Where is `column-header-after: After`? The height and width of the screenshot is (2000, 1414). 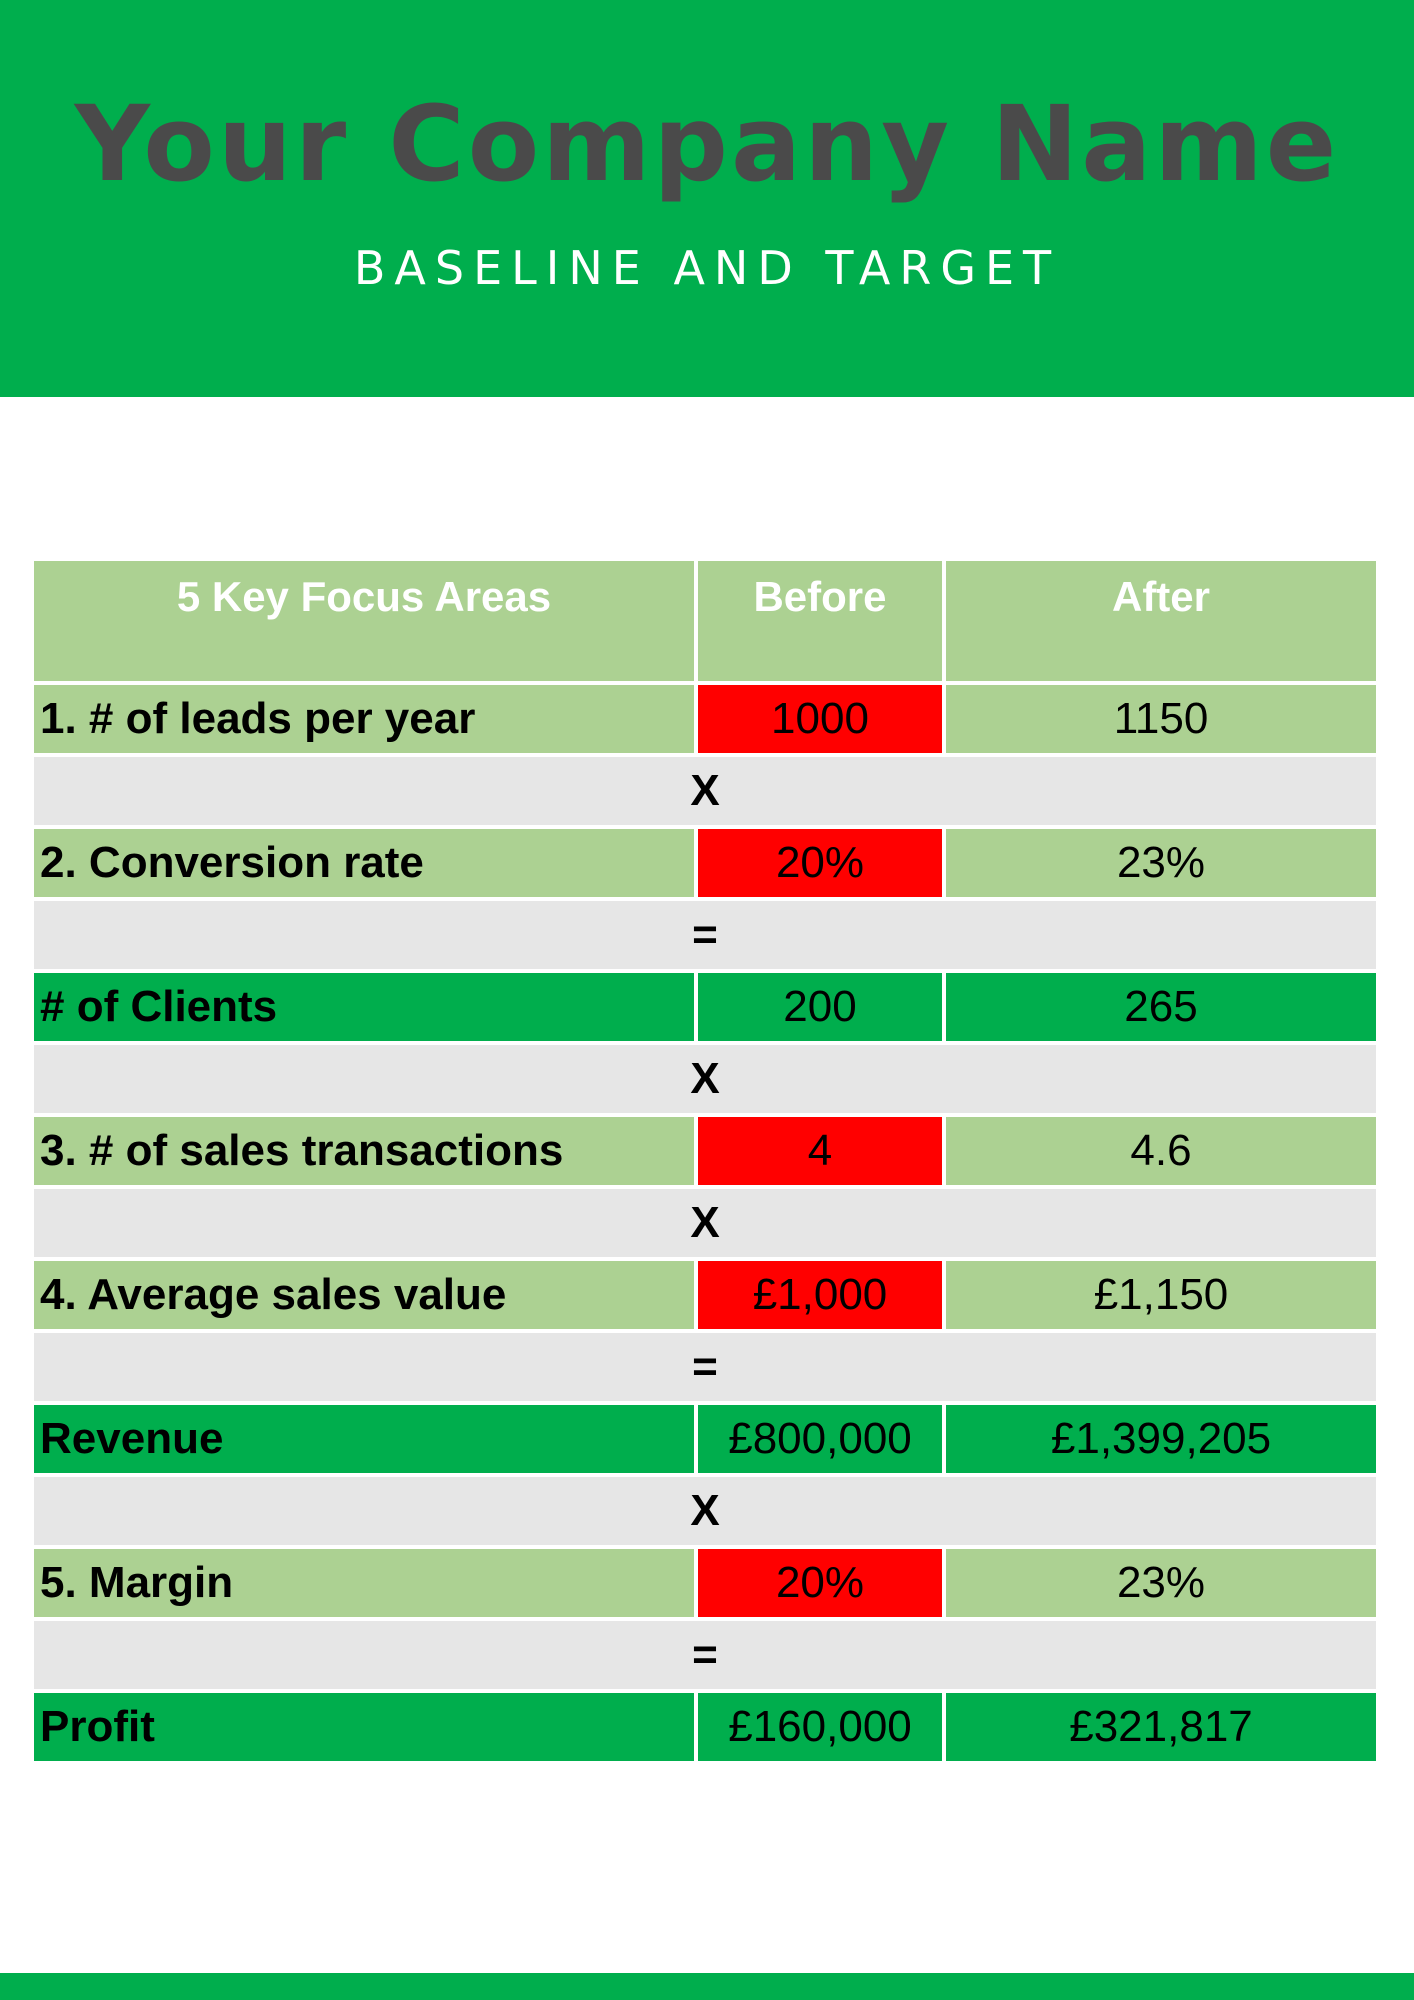
column-header-after: After is located at coordinates (1161, 621).